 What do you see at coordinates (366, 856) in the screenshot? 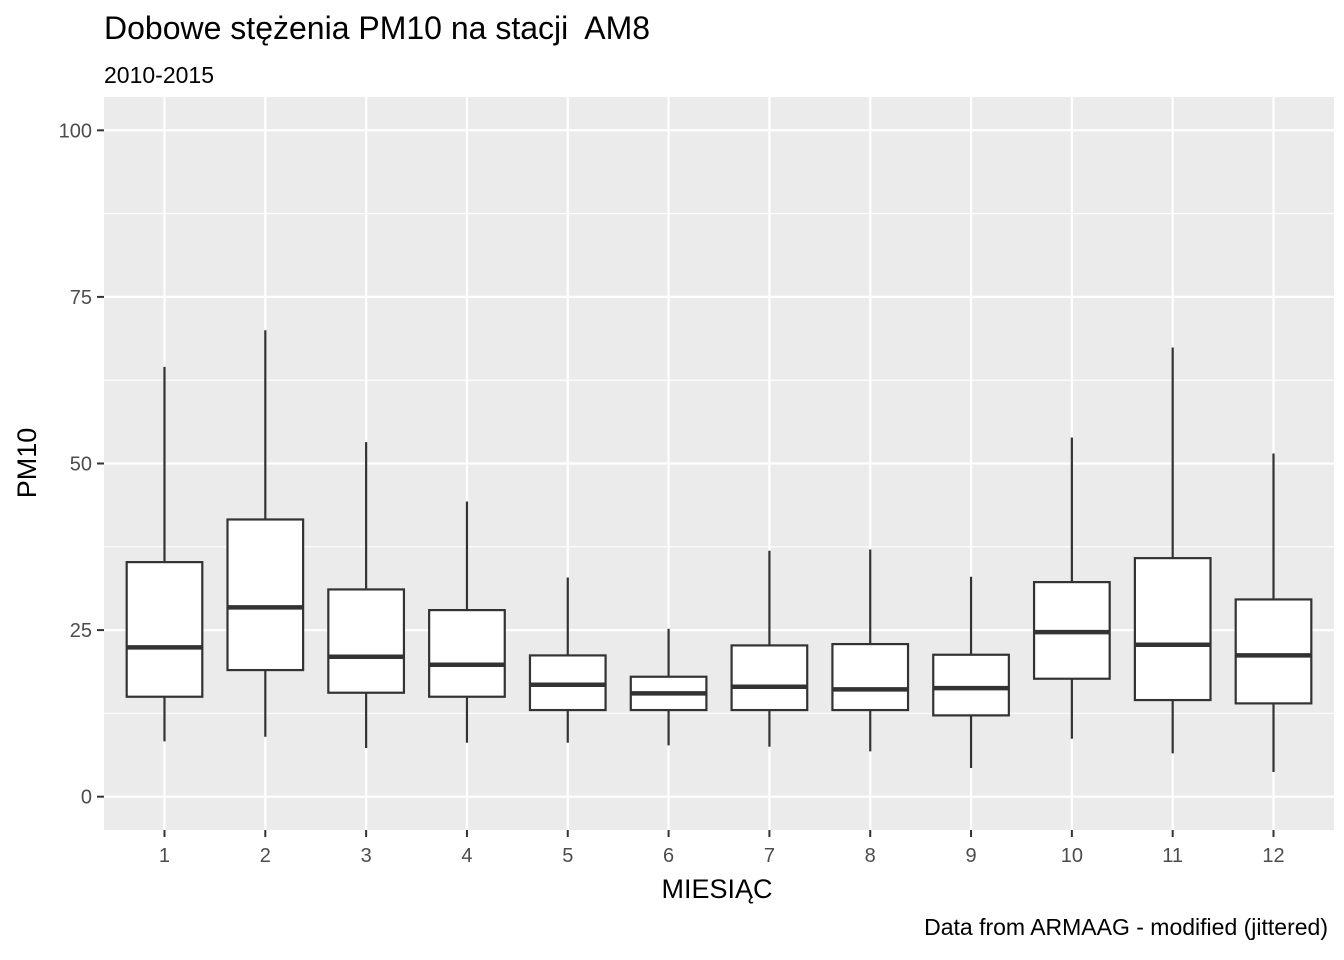
I see `x-tick-label: 3` at bounding box center [366, 856].